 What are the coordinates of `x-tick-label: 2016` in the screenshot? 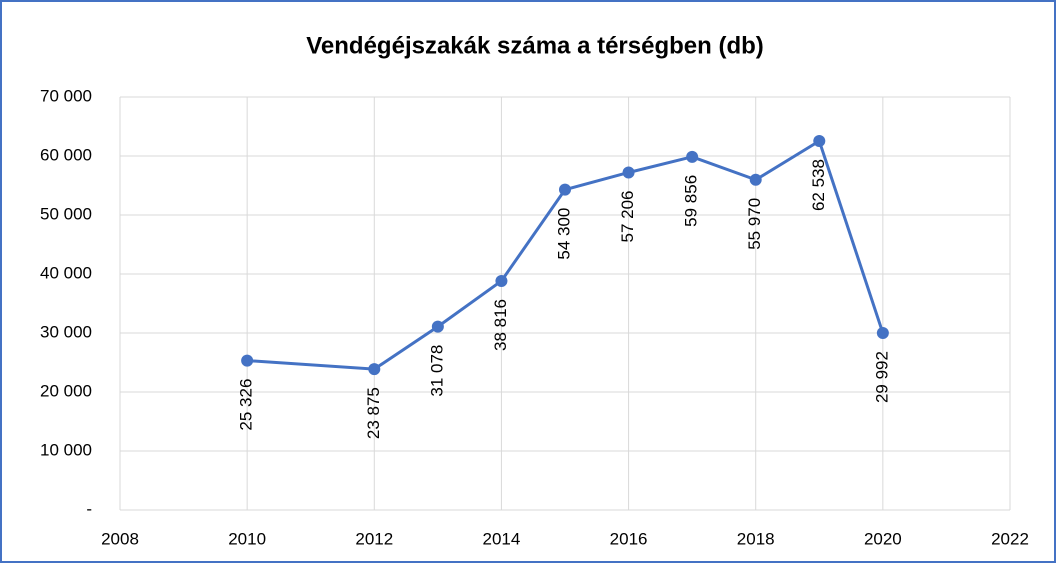 It's located at (629, 538).